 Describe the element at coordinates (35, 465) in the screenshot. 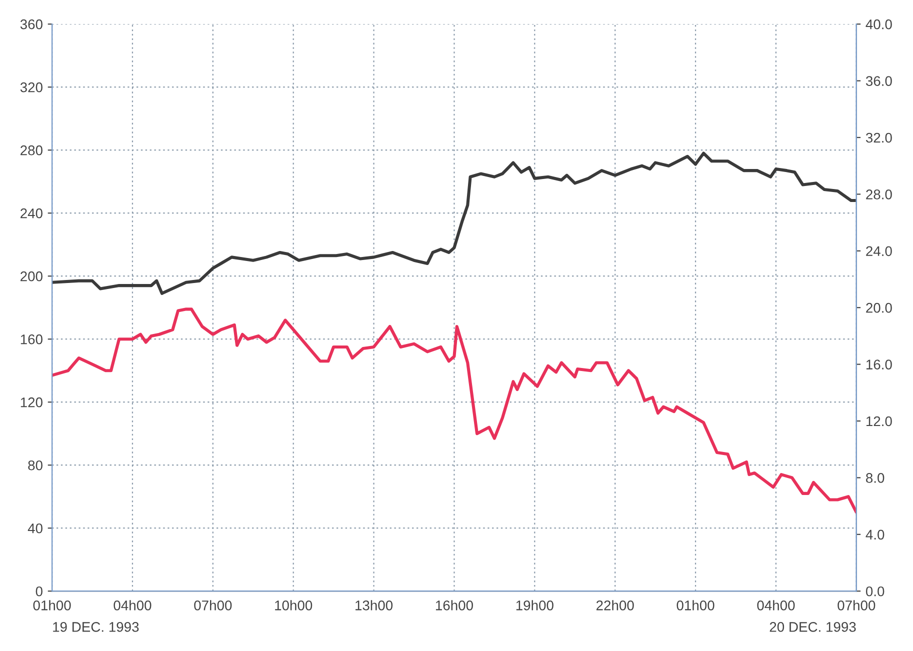

I see `y-tick-label: 80` at that location.